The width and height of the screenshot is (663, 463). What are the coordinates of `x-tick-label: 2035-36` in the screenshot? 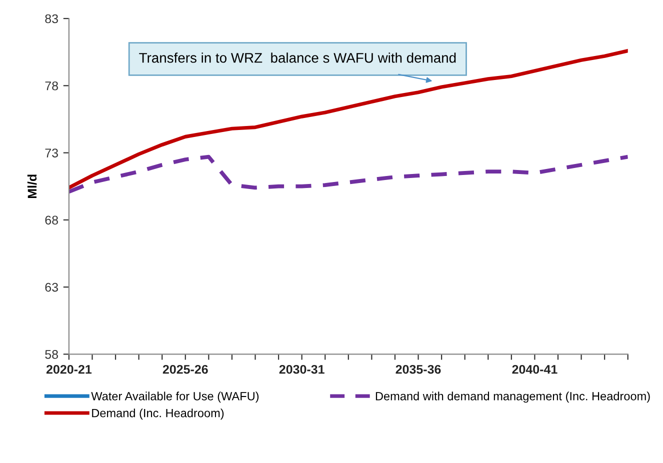 It's located at (418, 369).